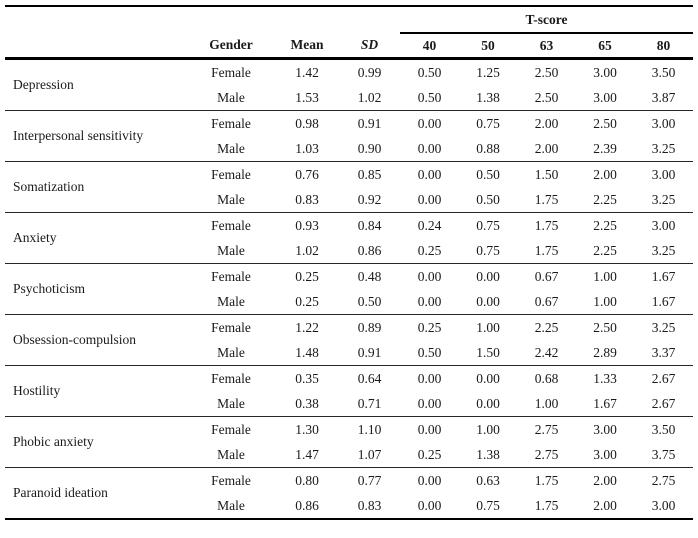 The height and width of the screenshot is (538, 698). What do you see at coordinates (96, 46) in the screenshot?
I see `scale-column-header` at bounding box center [96, 46].